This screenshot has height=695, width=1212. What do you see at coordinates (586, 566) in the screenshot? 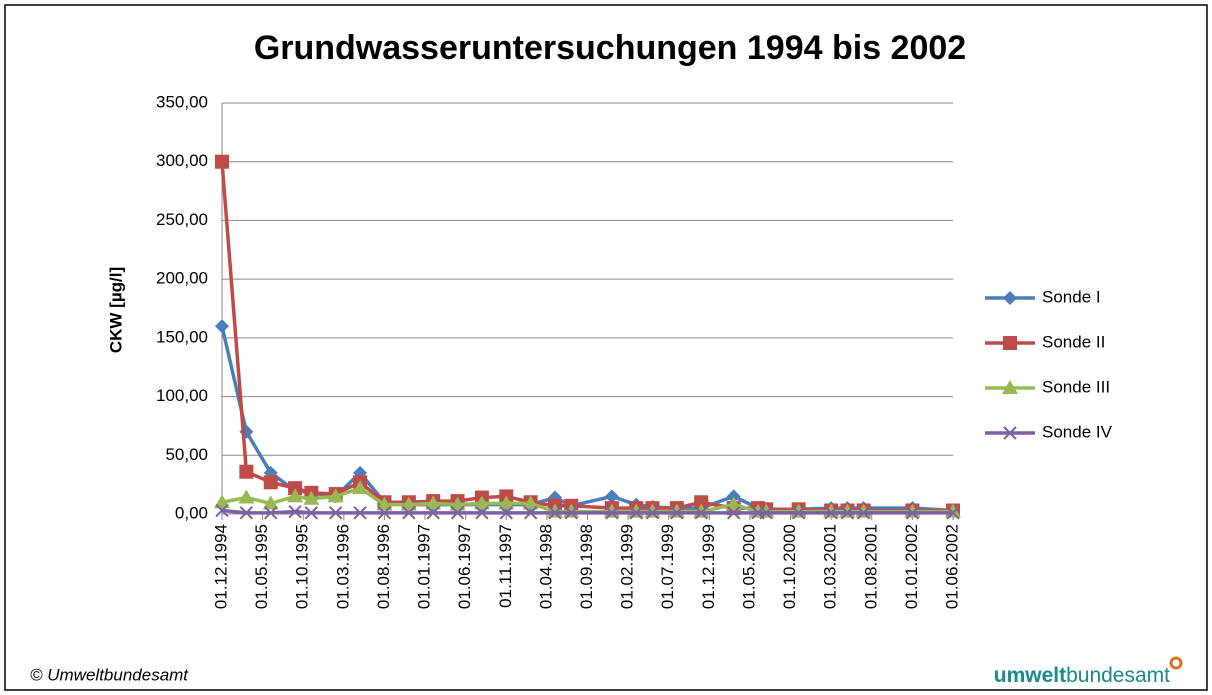
I see `x-tick-label: 01.09.1998` at bounding box center [586, 566].